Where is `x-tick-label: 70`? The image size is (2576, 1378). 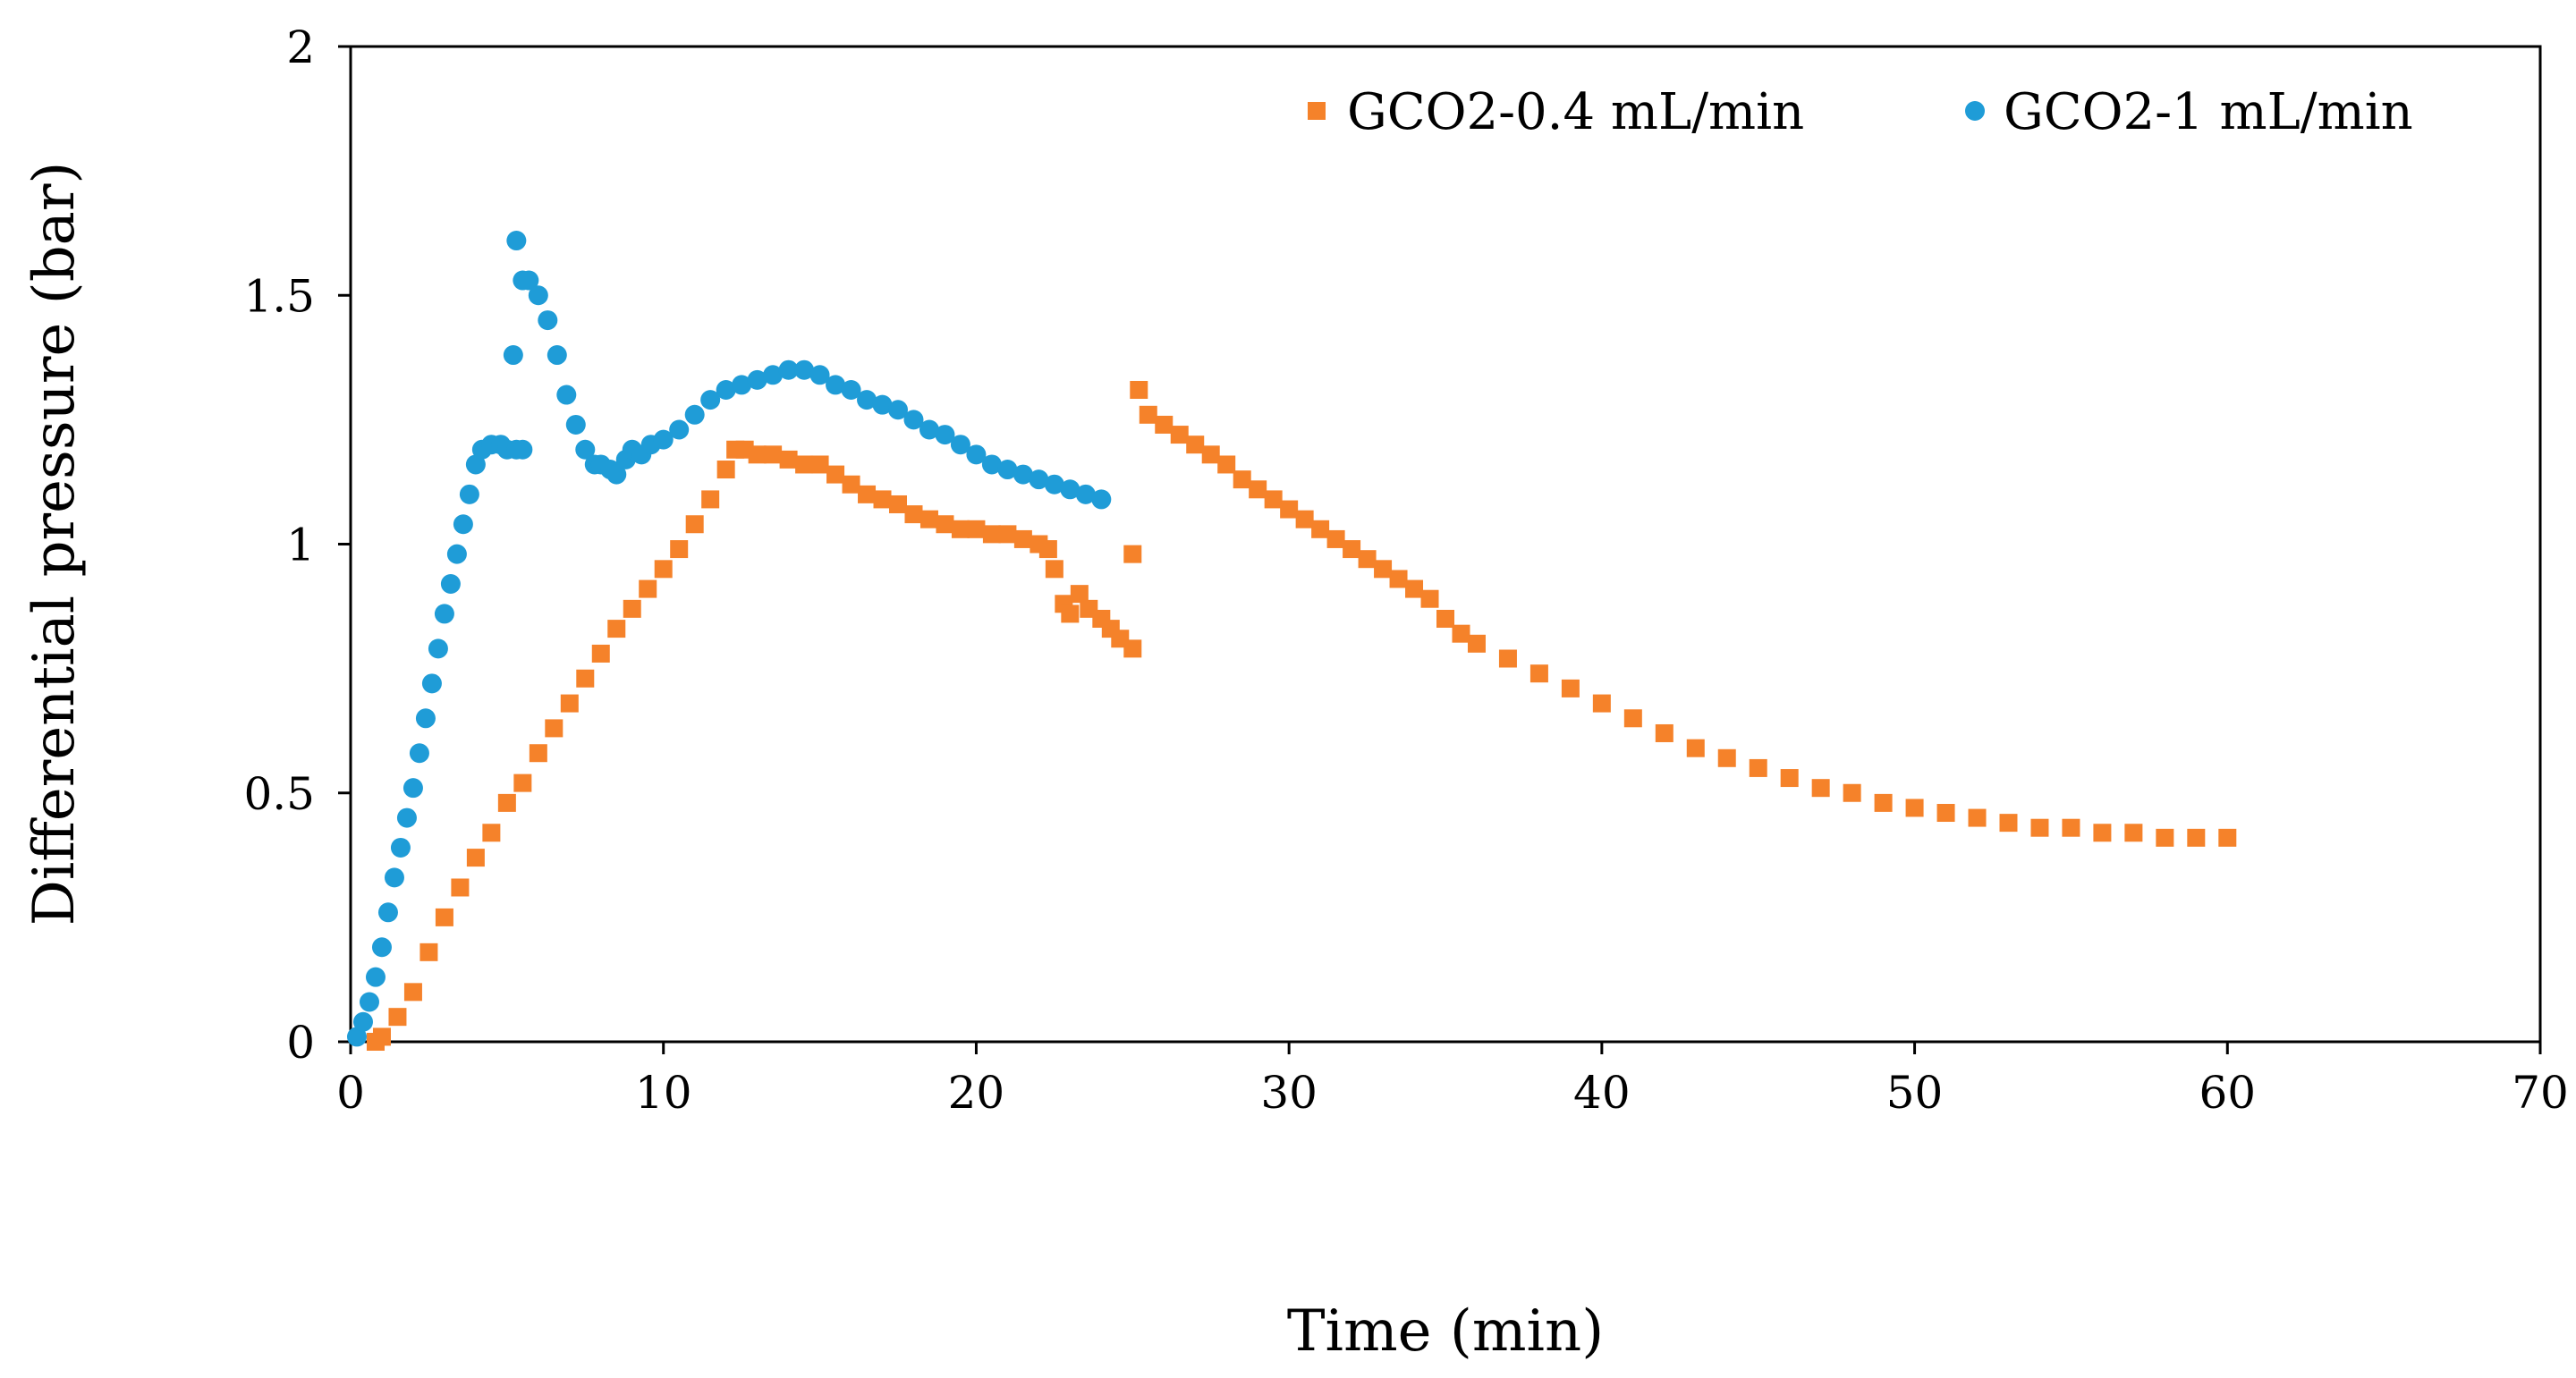 x-tick-label: 70 is located at coordinates (2540, 1093).